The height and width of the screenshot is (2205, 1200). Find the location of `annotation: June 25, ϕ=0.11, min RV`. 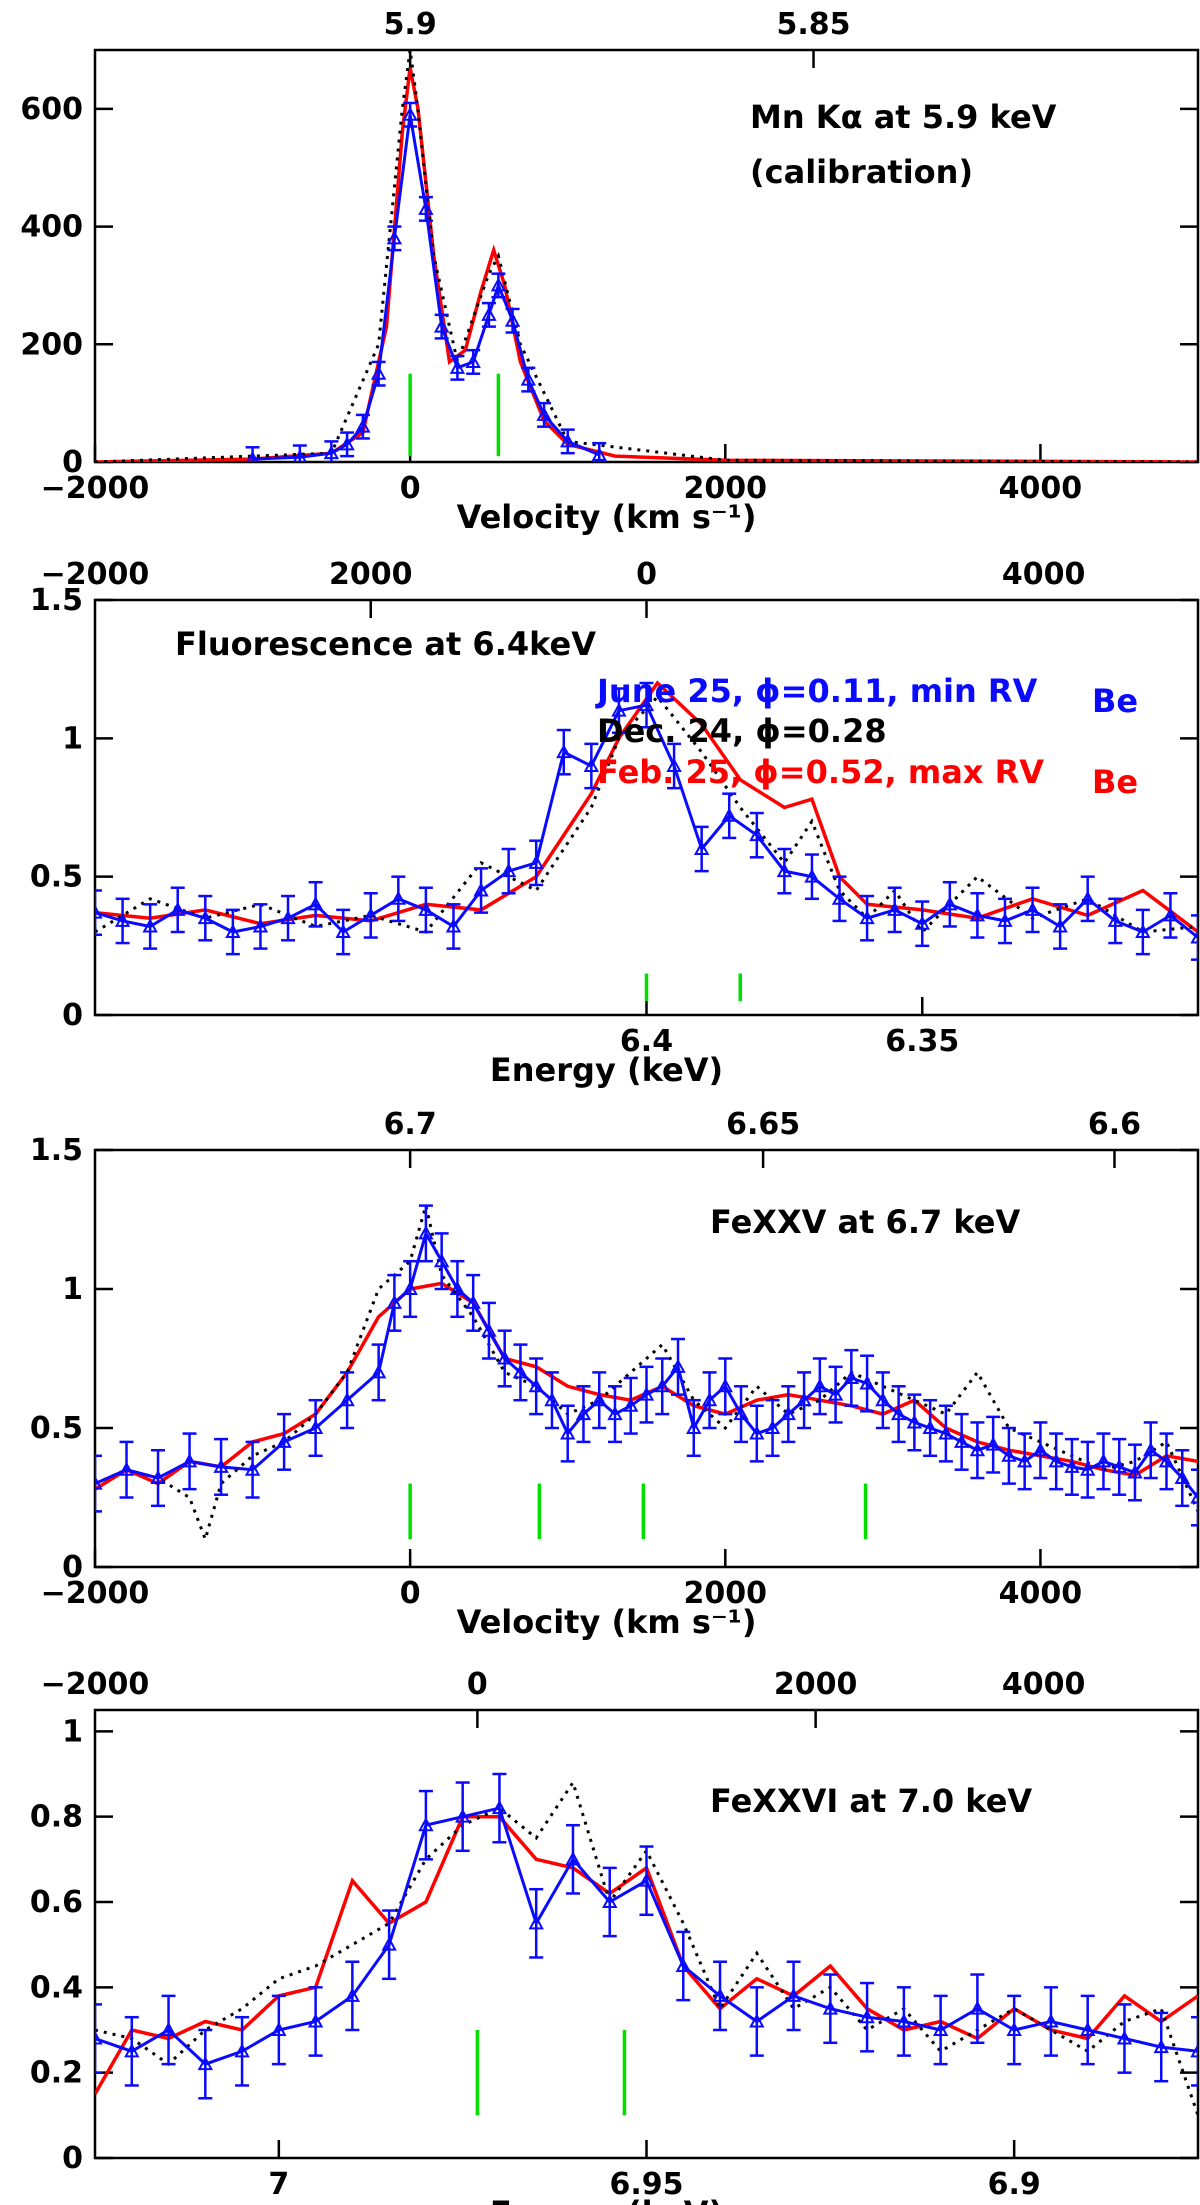

annotation: June 25, ϕ=0.11, min RV is located at coordinates (816, 691).